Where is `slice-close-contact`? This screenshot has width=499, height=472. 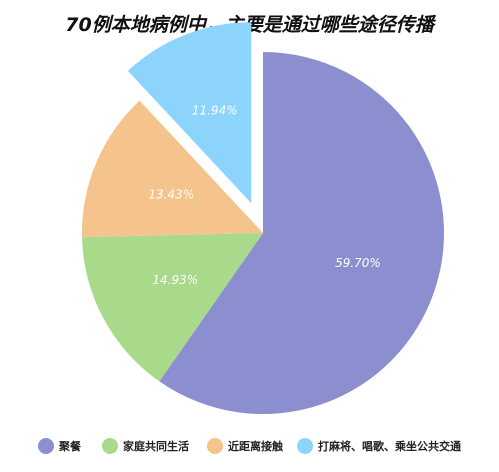 slice-close-contact is located at coordinates (172, 169).